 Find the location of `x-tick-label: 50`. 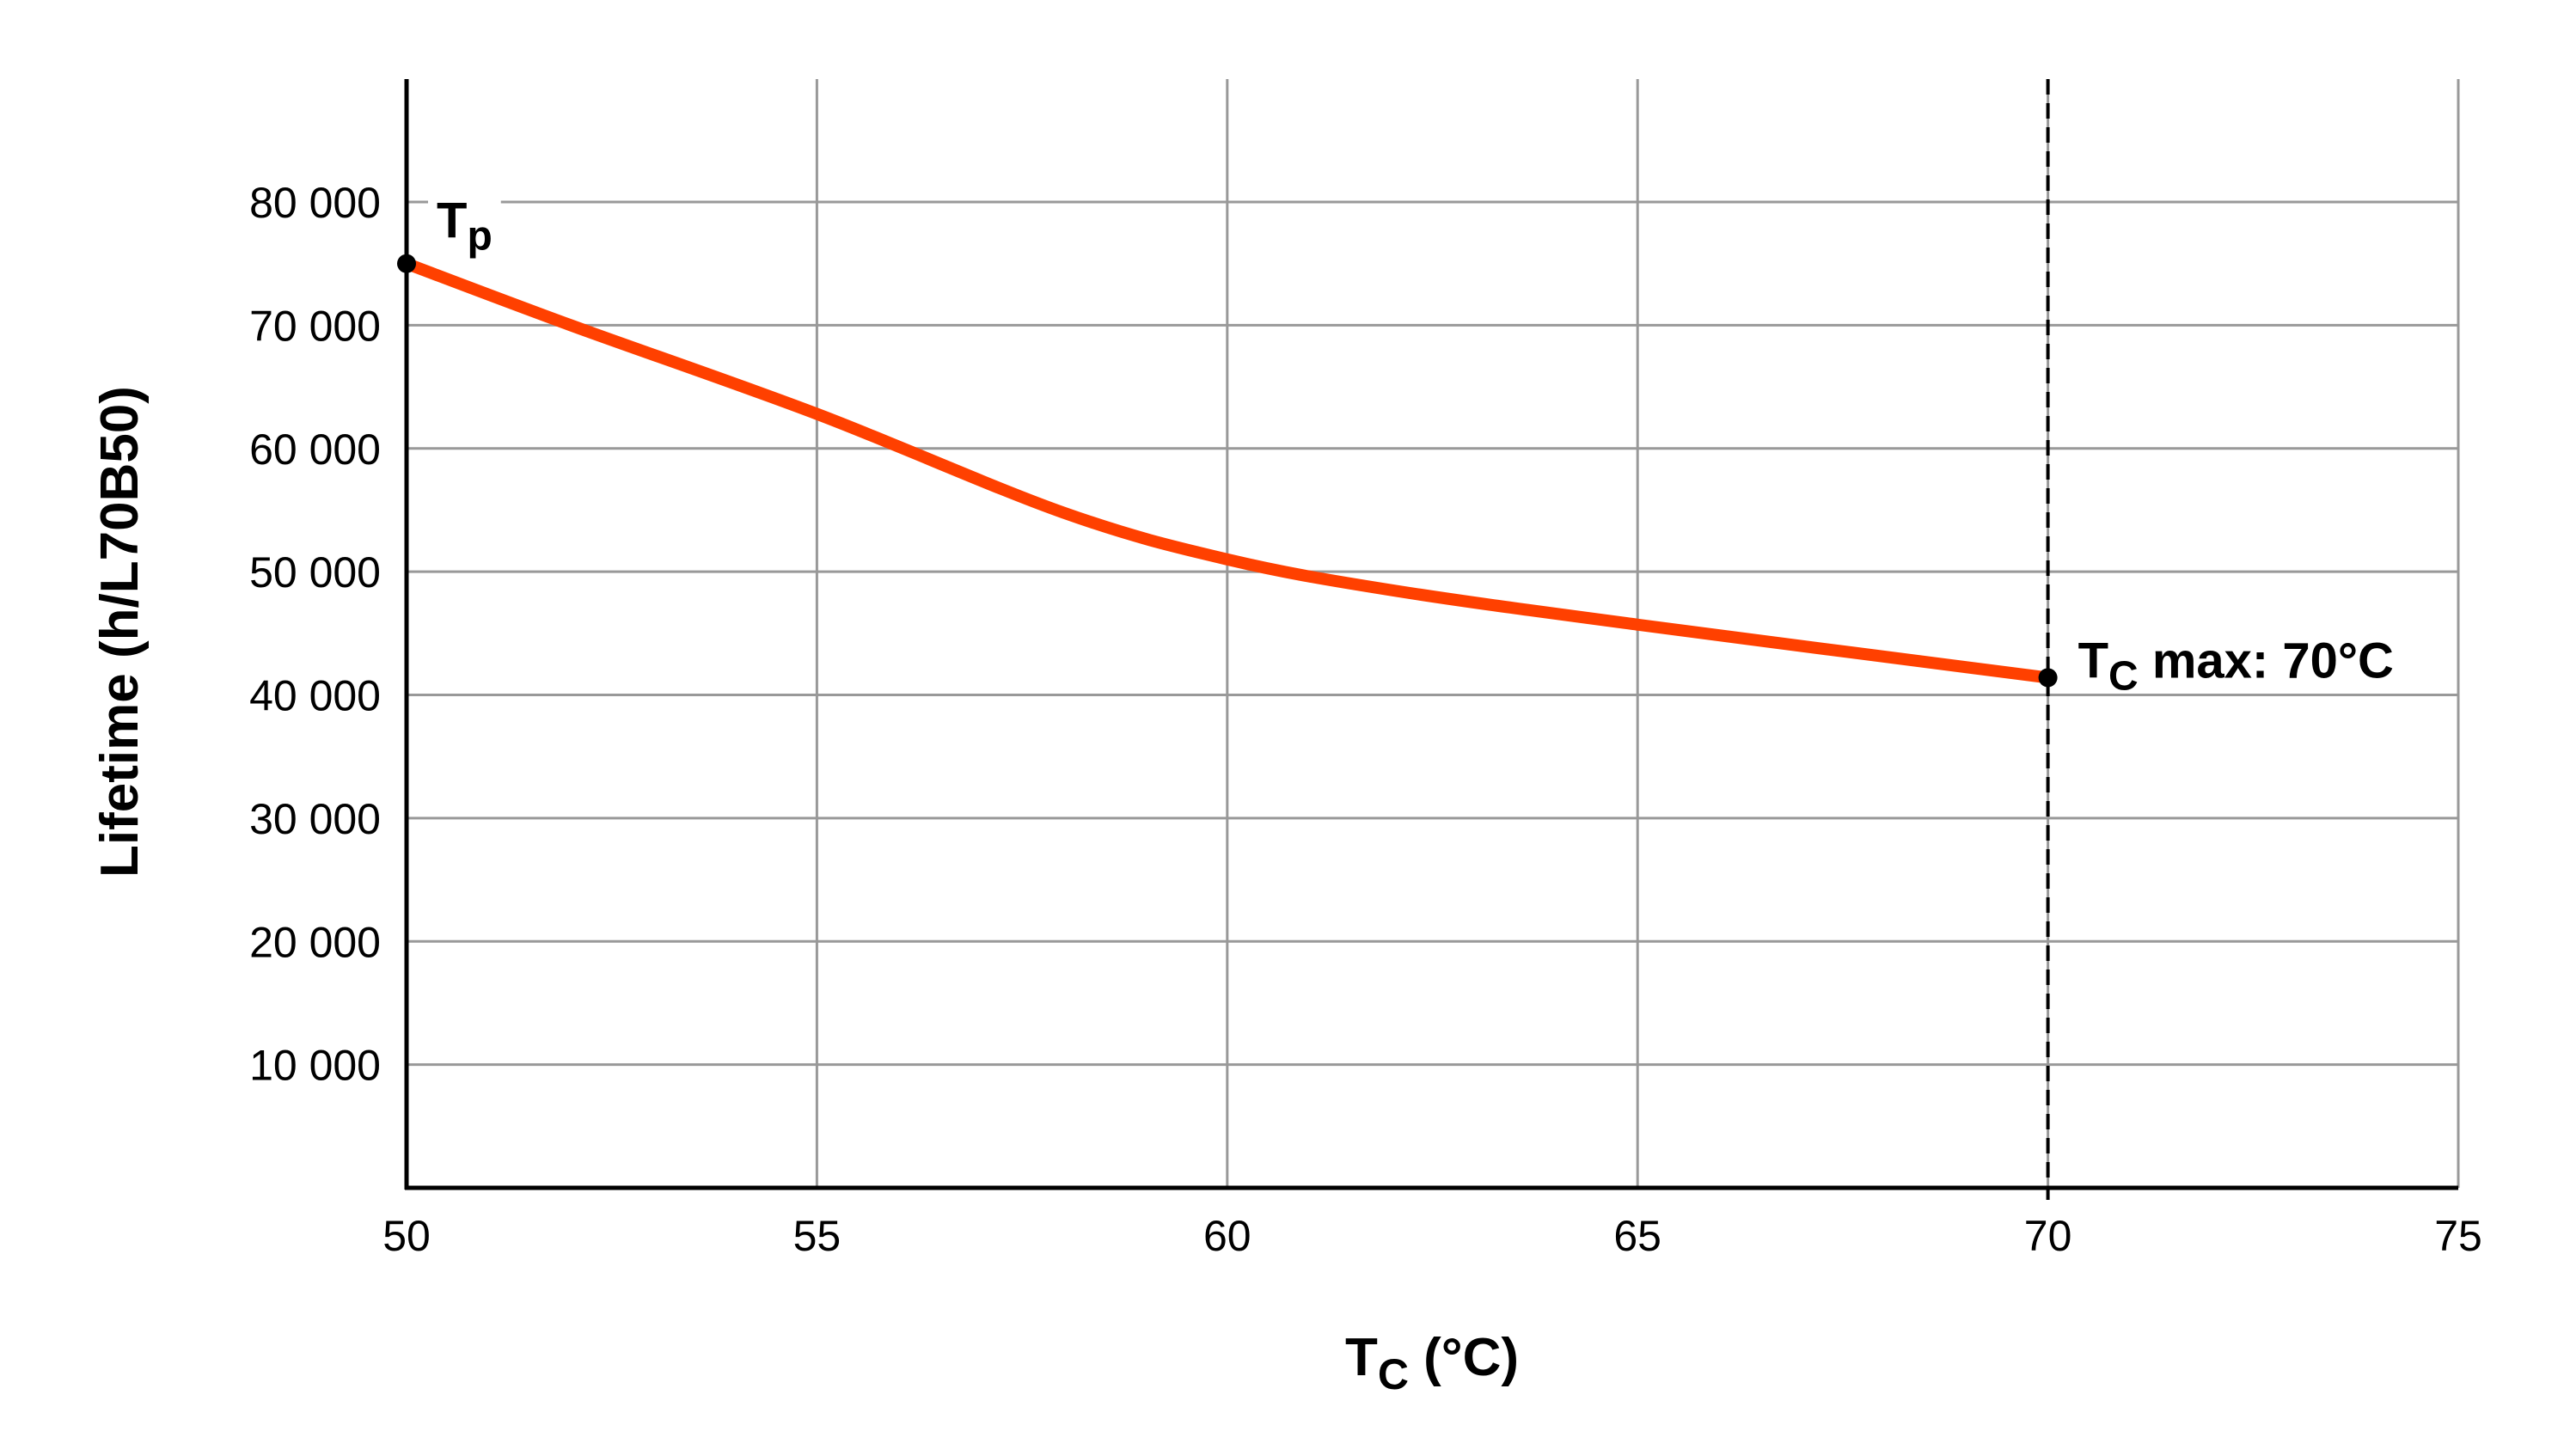

x-tick-label: 50 is located at coordinates (406, 1236).